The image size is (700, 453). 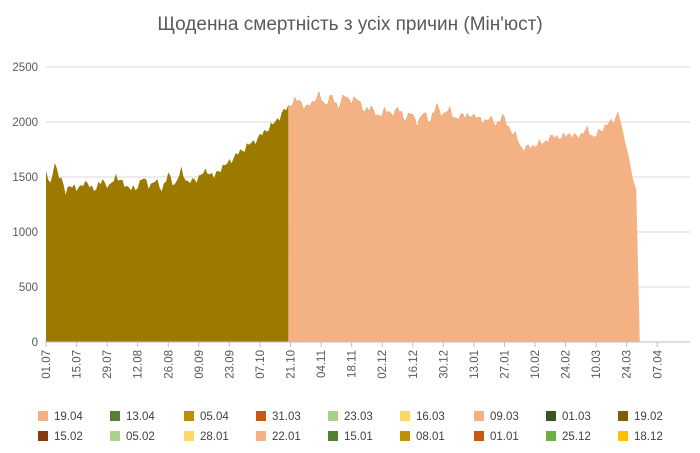 What do you see at coordinates (414, 364) in the screenshot?
I see `x-tick-label: 16.12` at bounding box center [414, 364].